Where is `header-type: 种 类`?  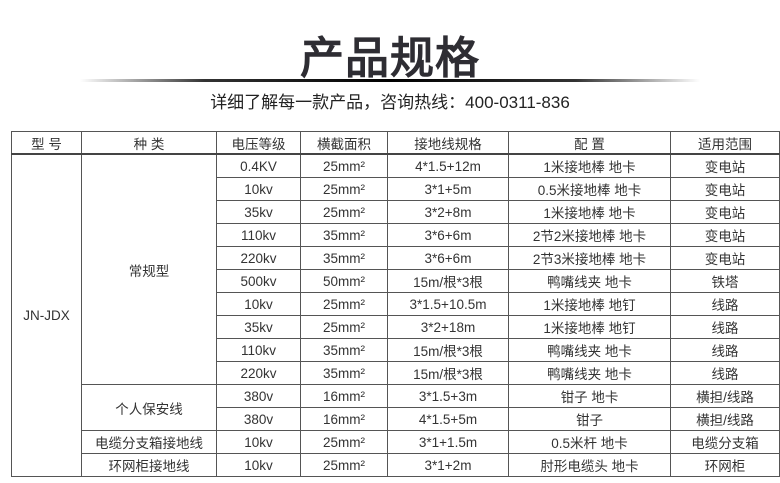
header-type: 种 类 is located at coordinates (149, 143).